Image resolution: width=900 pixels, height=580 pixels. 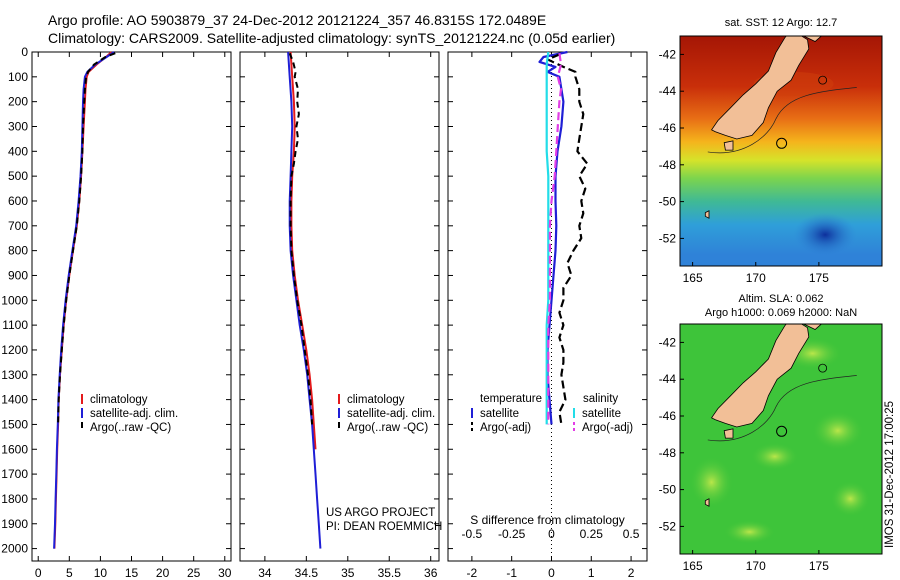 I want to click on x2-tick-label: 0, so click(x=551, y=534).